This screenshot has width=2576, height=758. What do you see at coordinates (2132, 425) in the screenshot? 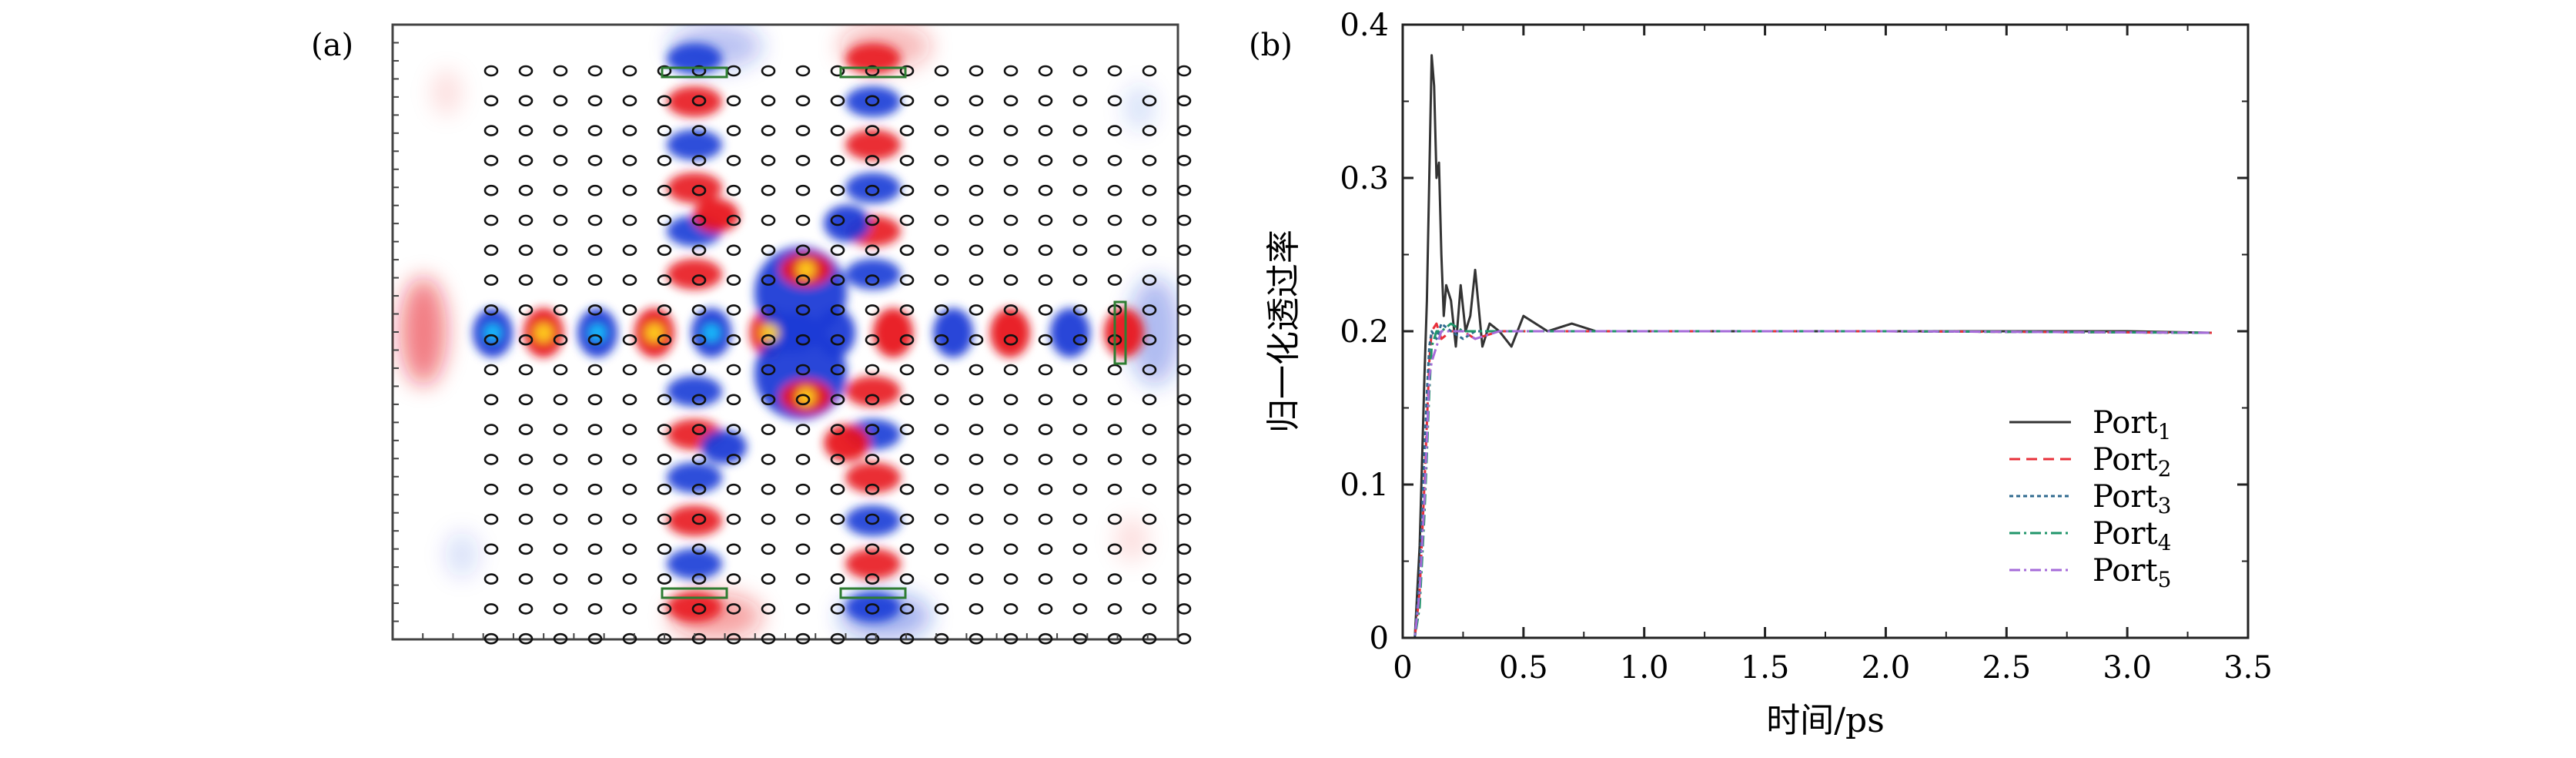
I see `legend-entry: Port1` at bounding box center [2132, 425].